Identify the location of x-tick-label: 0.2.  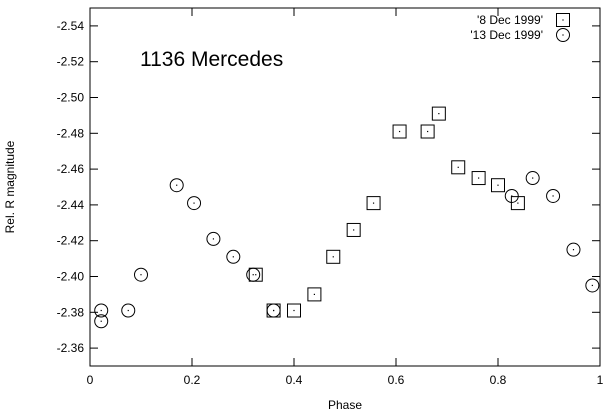
(192, 380).